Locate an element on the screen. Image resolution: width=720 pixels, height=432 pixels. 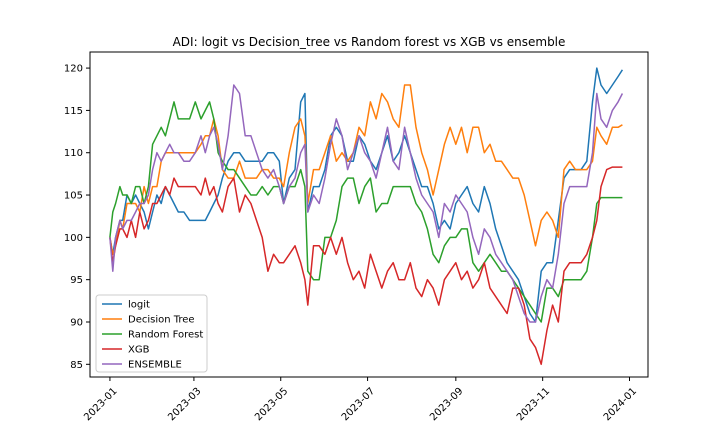
y-tick-label: 120 is located at coordinates (73, 69).